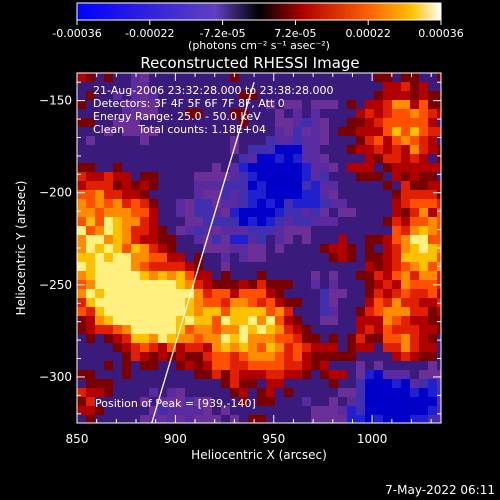 The image size is (500, 500). I want to click on colorbar-tick-label: -7.2e-05, so click(222, 33).